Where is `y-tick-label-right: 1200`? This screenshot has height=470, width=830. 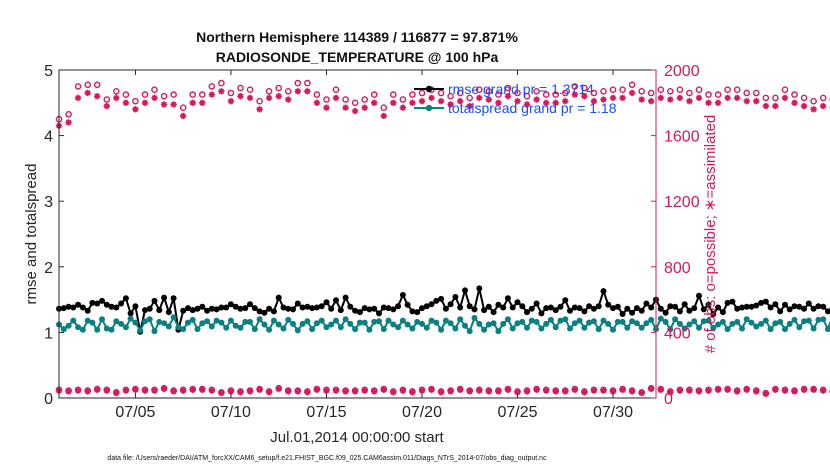
y-tick-label-right: 1200 is located at coordinates (682, 202).